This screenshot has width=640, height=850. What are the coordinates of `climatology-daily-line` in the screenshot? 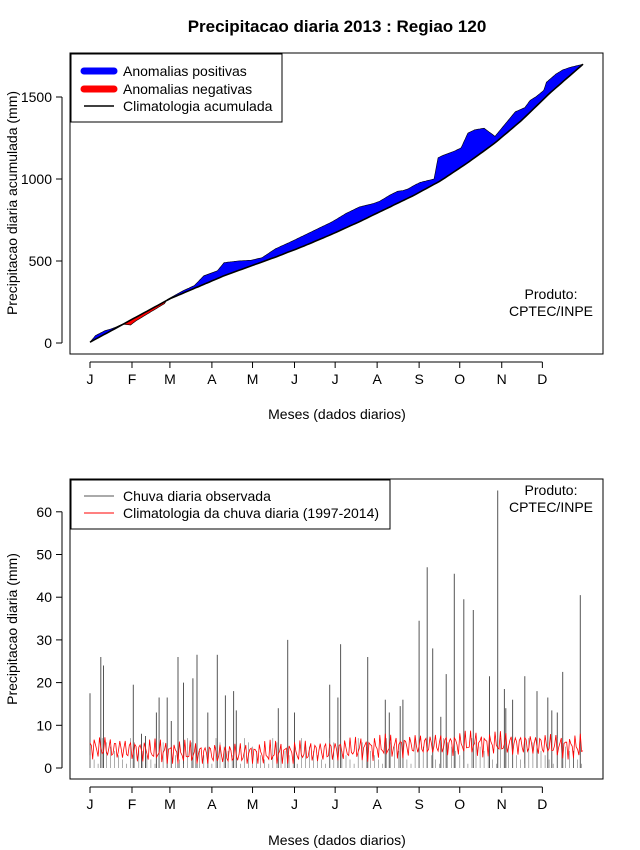 It's located at (336, 747).